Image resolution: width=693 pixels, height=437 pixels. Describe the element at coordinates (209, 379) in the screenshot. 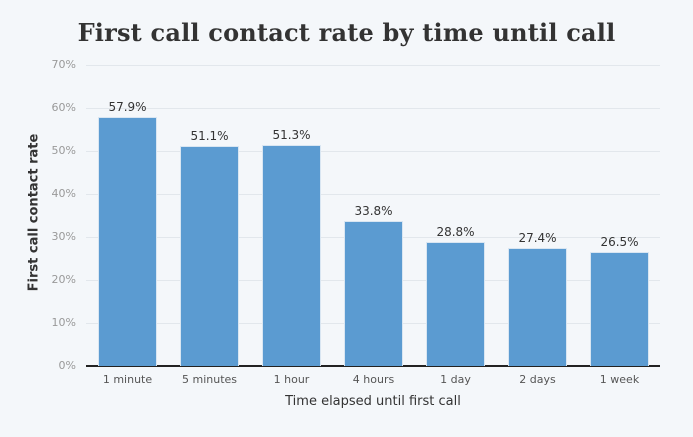

I see `x-tick-label: 5 minutes` at that location.